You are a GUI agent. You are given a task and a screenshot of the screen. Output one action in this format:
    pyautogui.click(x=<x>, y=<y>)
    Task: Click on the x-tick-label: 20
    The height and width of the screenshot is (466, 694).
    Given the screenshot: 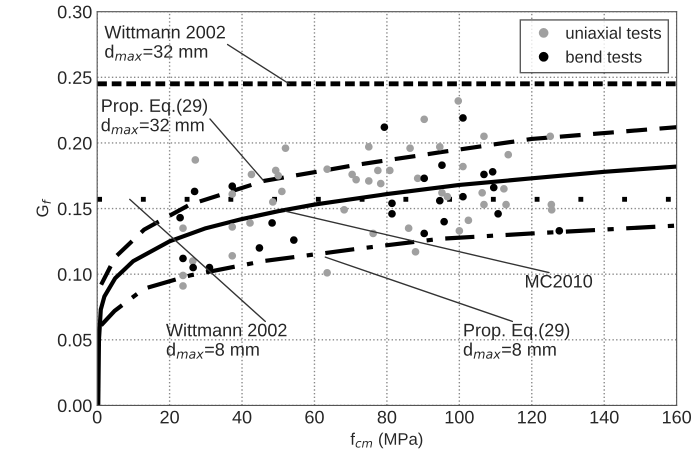 What is the action you would take?
    pyautogui.click(x=169, y=417)
    